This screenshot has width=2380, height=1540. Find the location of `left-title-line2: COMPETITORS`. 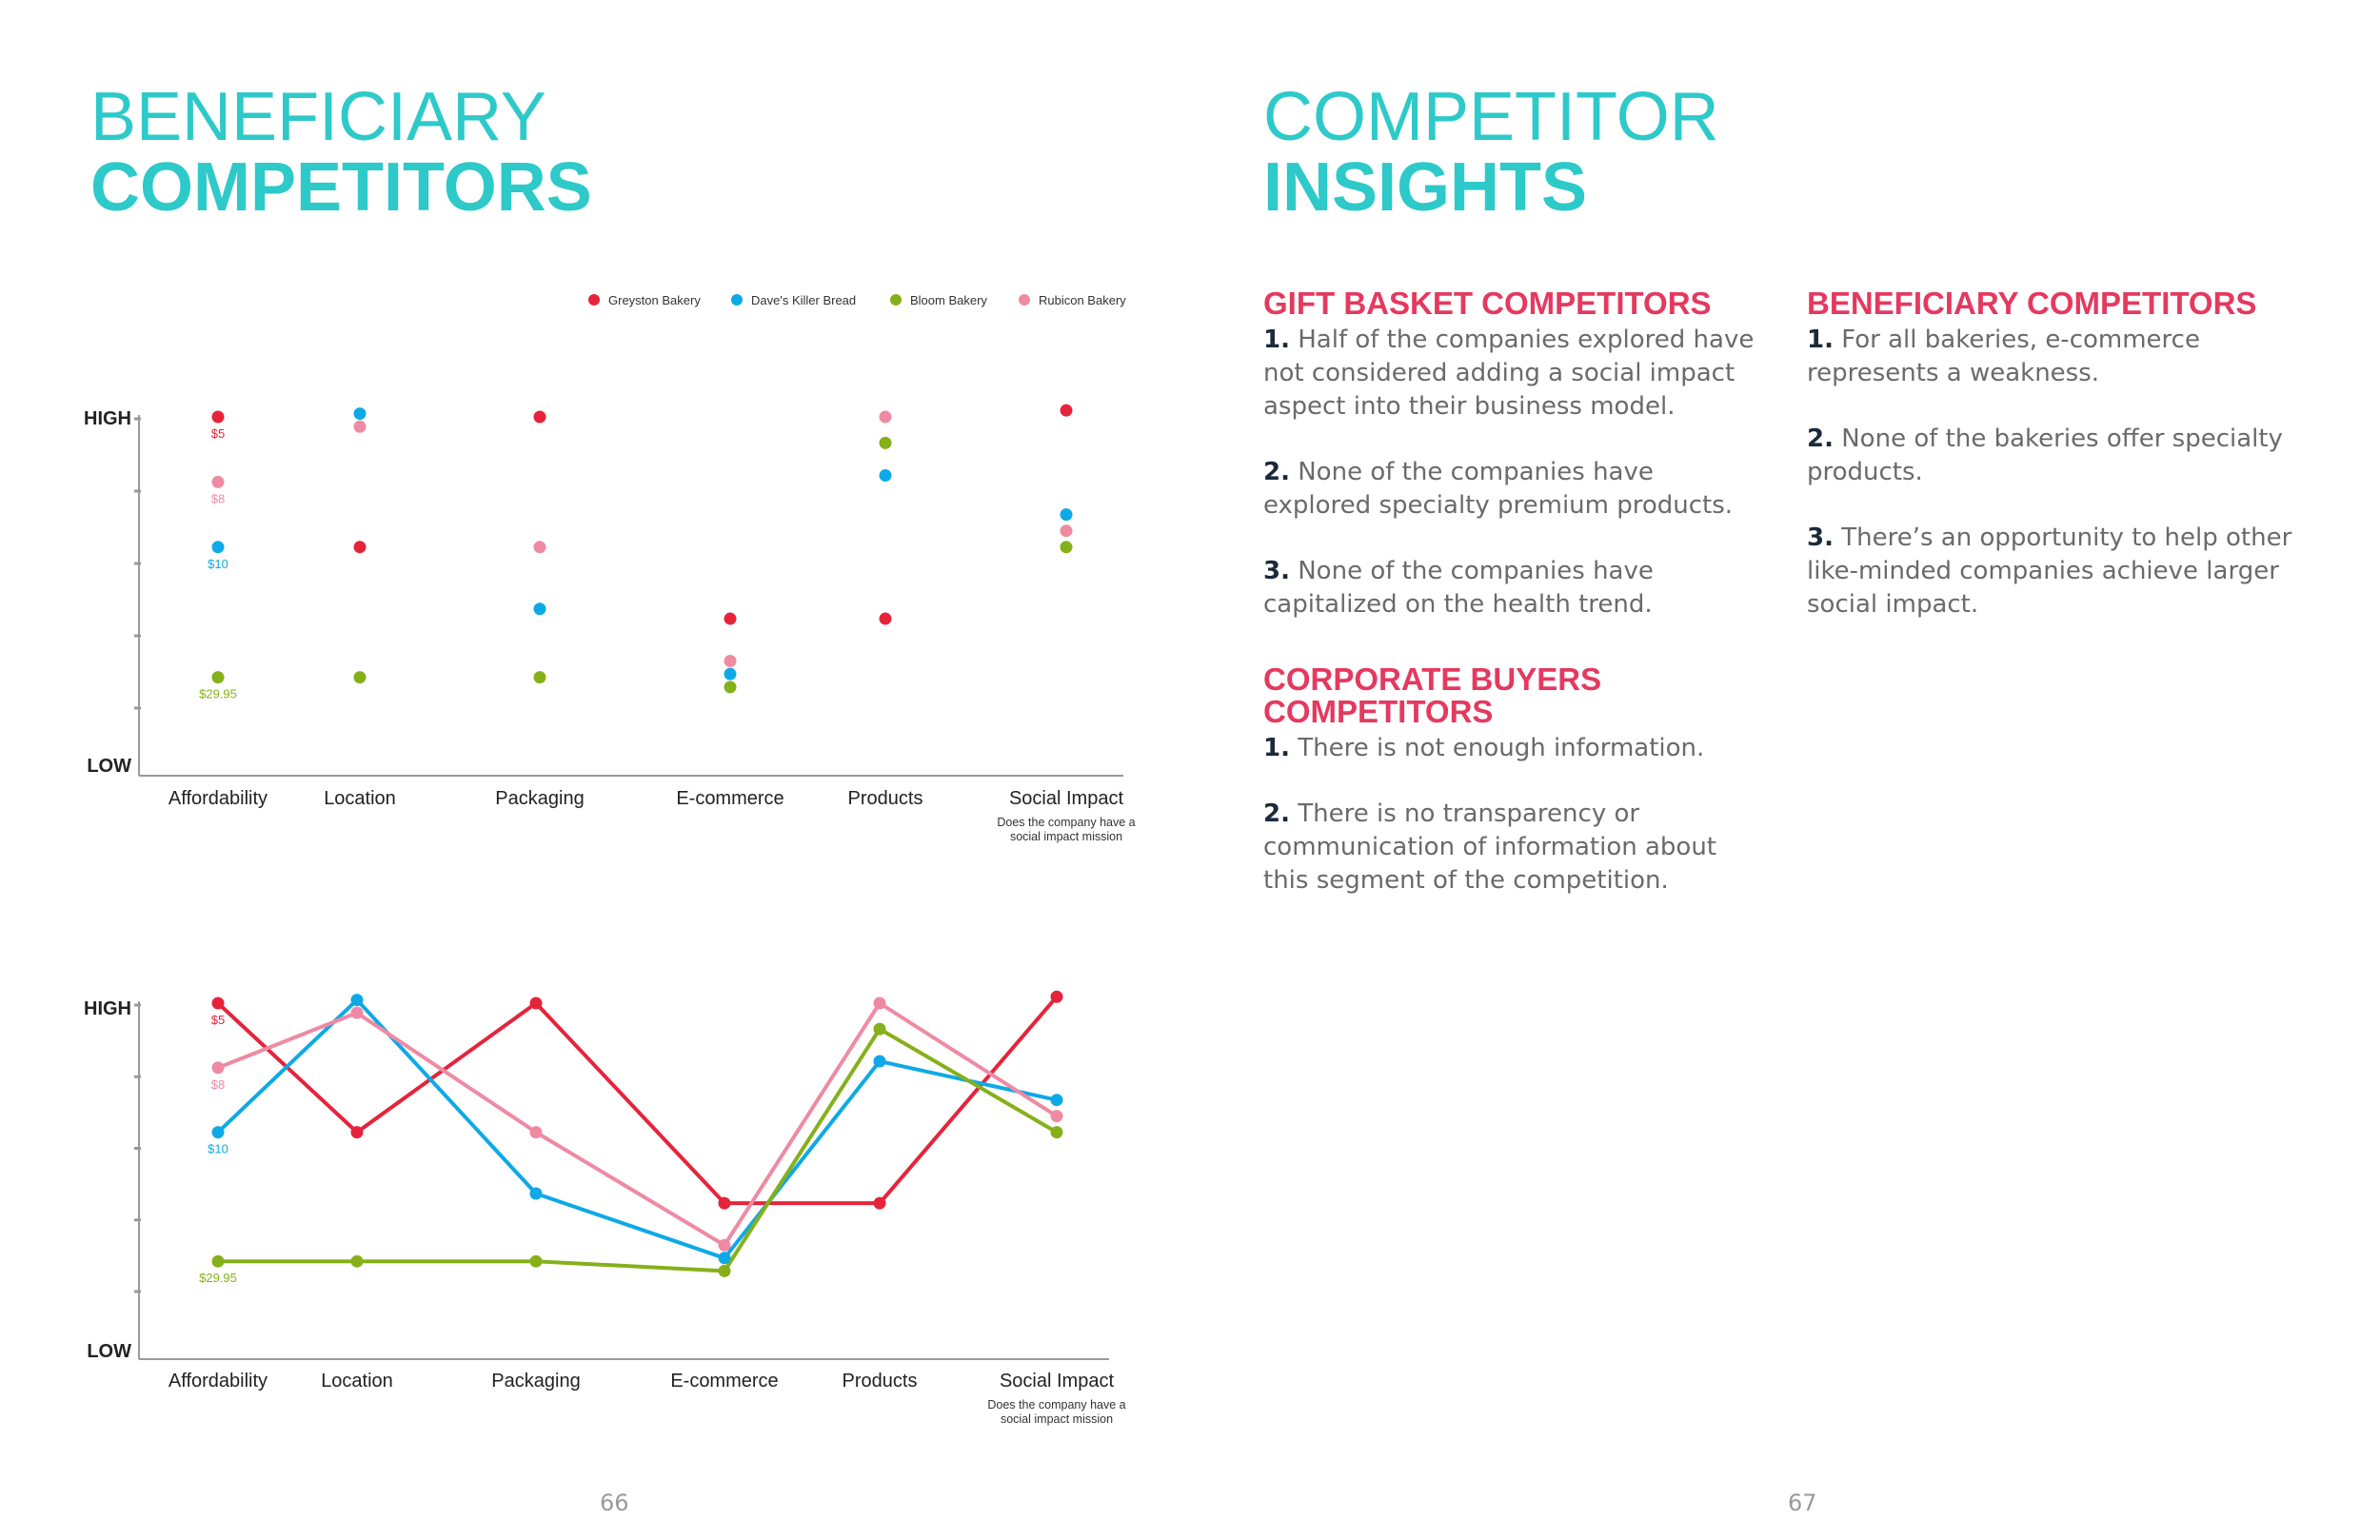

left-title-line2: COMPETITORS is located at coordinates (341, 187).